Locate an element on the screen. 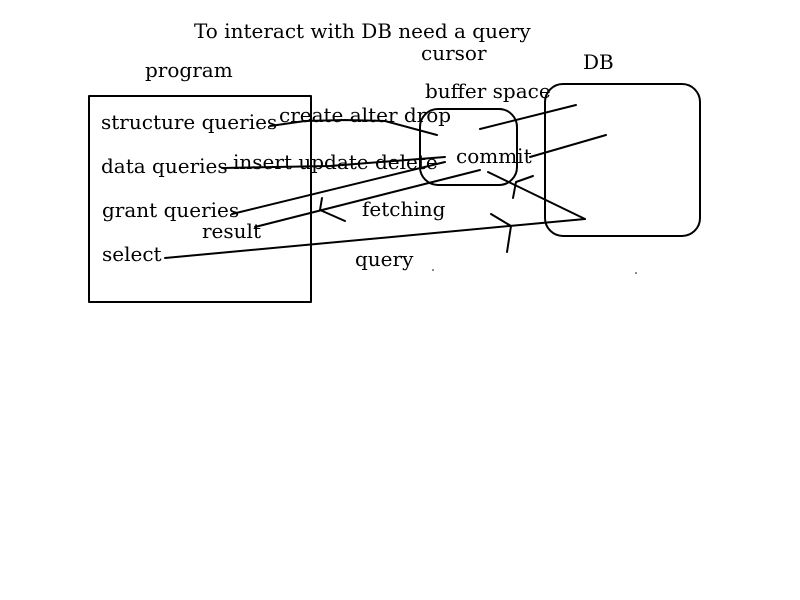 This screenshot has width=800, height=600. commit-arrow-tick is located at coordinates (523, 187).